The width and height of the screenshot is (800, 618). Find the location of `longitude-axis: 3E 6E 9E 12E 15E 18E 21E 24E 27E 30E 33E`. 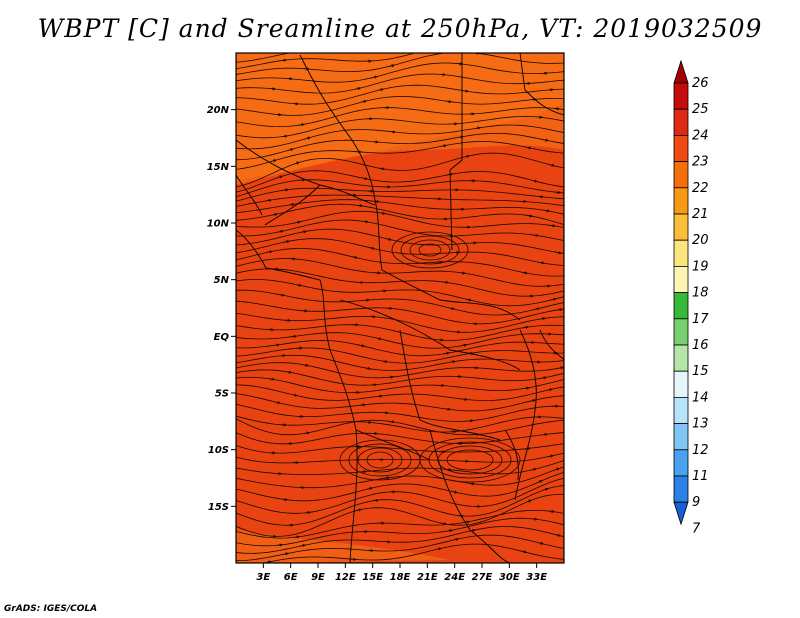

longitude-axis: 3E 6E 9E 12E 15E 18E 21E 24E 27E 30E 33E is located at coordinates (401, 573).